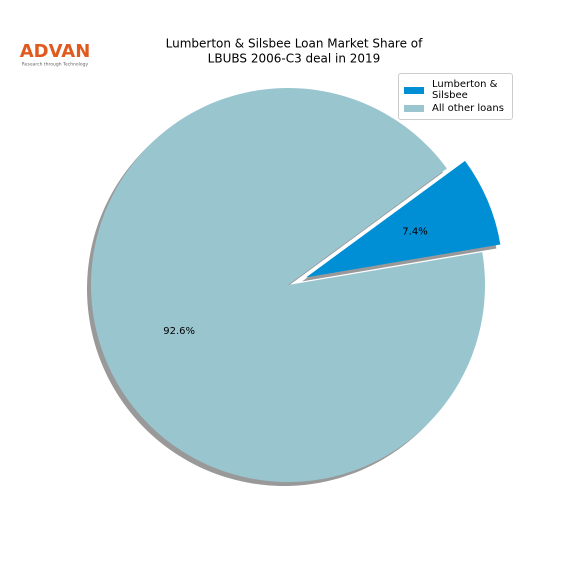  Describe the element at coordinates (295, 44) in the screenshot. I see `chart-title: Lumberton & Silsbee Loan Market Share of` at that location.